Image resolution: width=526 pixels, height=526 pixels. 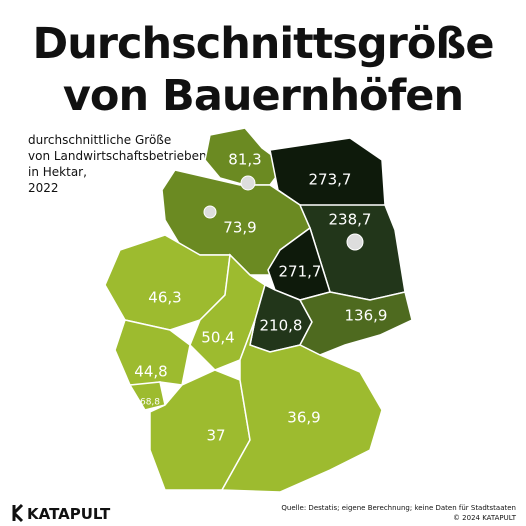 I want to click on title-line: von Bauernhöfen, so click(x=263, y=96).